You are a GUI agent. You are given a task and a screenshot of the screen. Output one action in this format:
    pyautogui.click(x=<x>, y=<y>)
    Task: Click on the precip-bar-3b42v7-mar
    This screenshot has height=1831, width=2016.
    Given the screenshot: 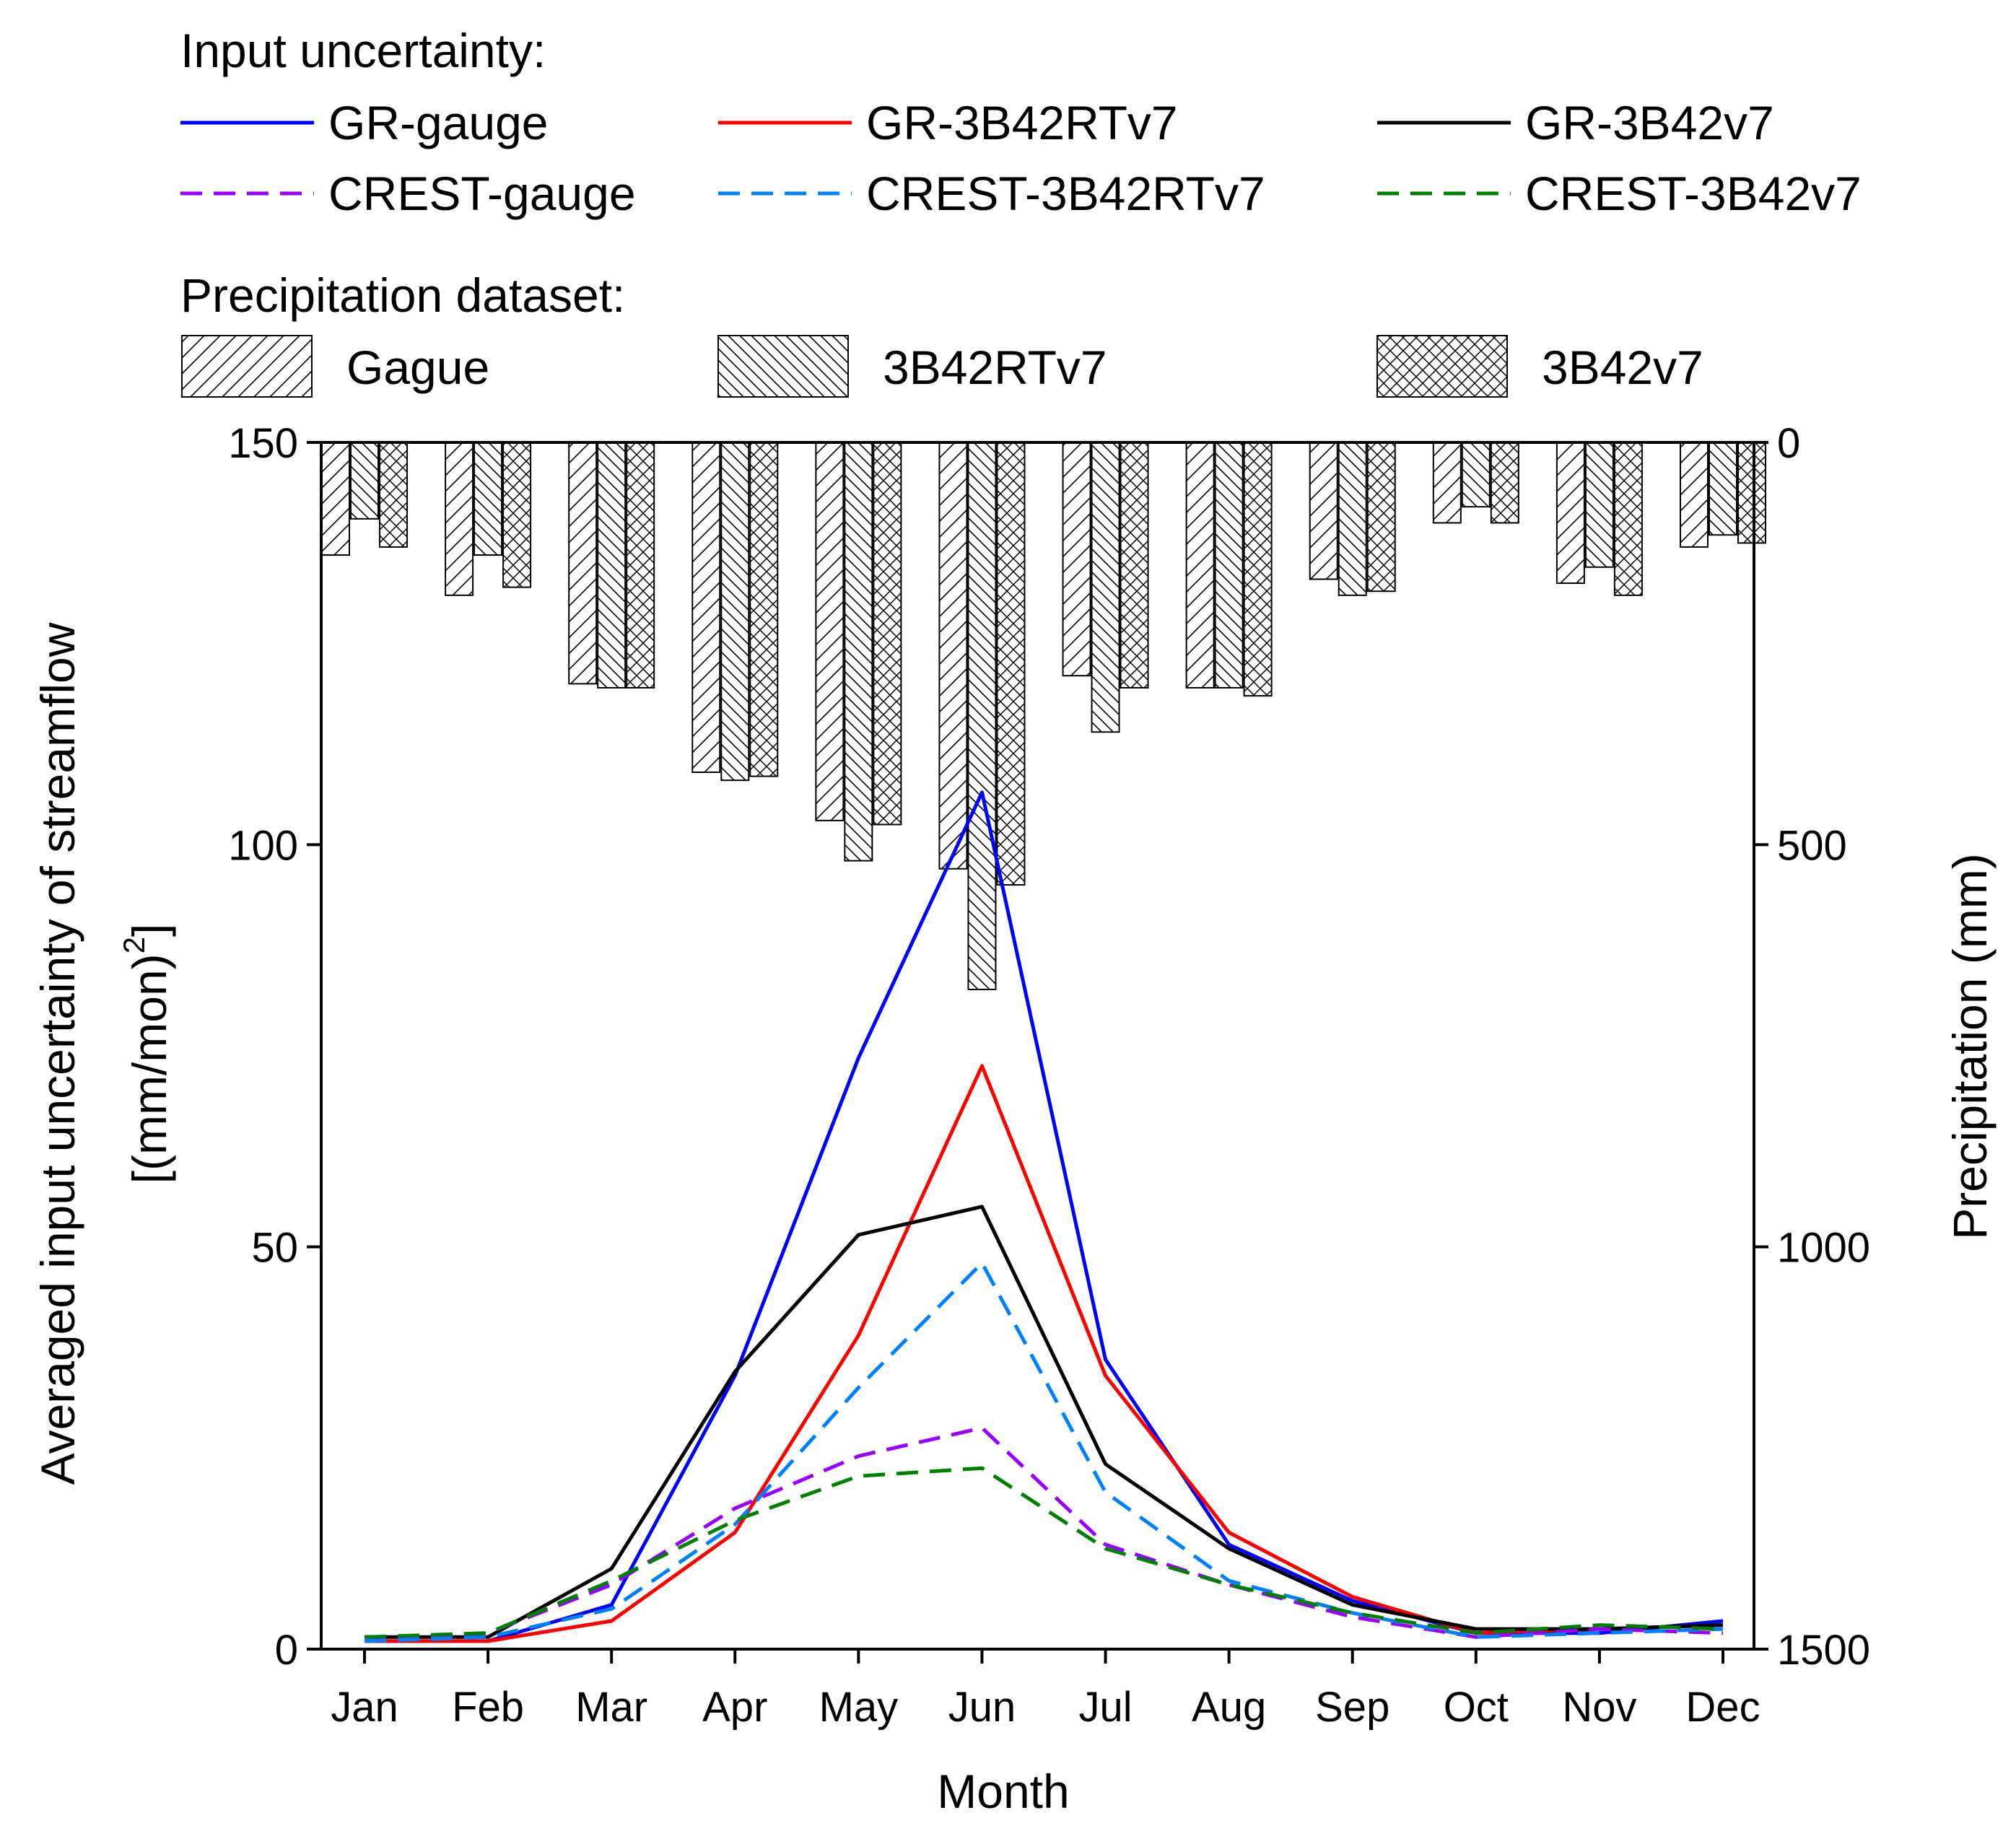 What is the action you would take?
    pyautogui.click(x=640, y=565)
    